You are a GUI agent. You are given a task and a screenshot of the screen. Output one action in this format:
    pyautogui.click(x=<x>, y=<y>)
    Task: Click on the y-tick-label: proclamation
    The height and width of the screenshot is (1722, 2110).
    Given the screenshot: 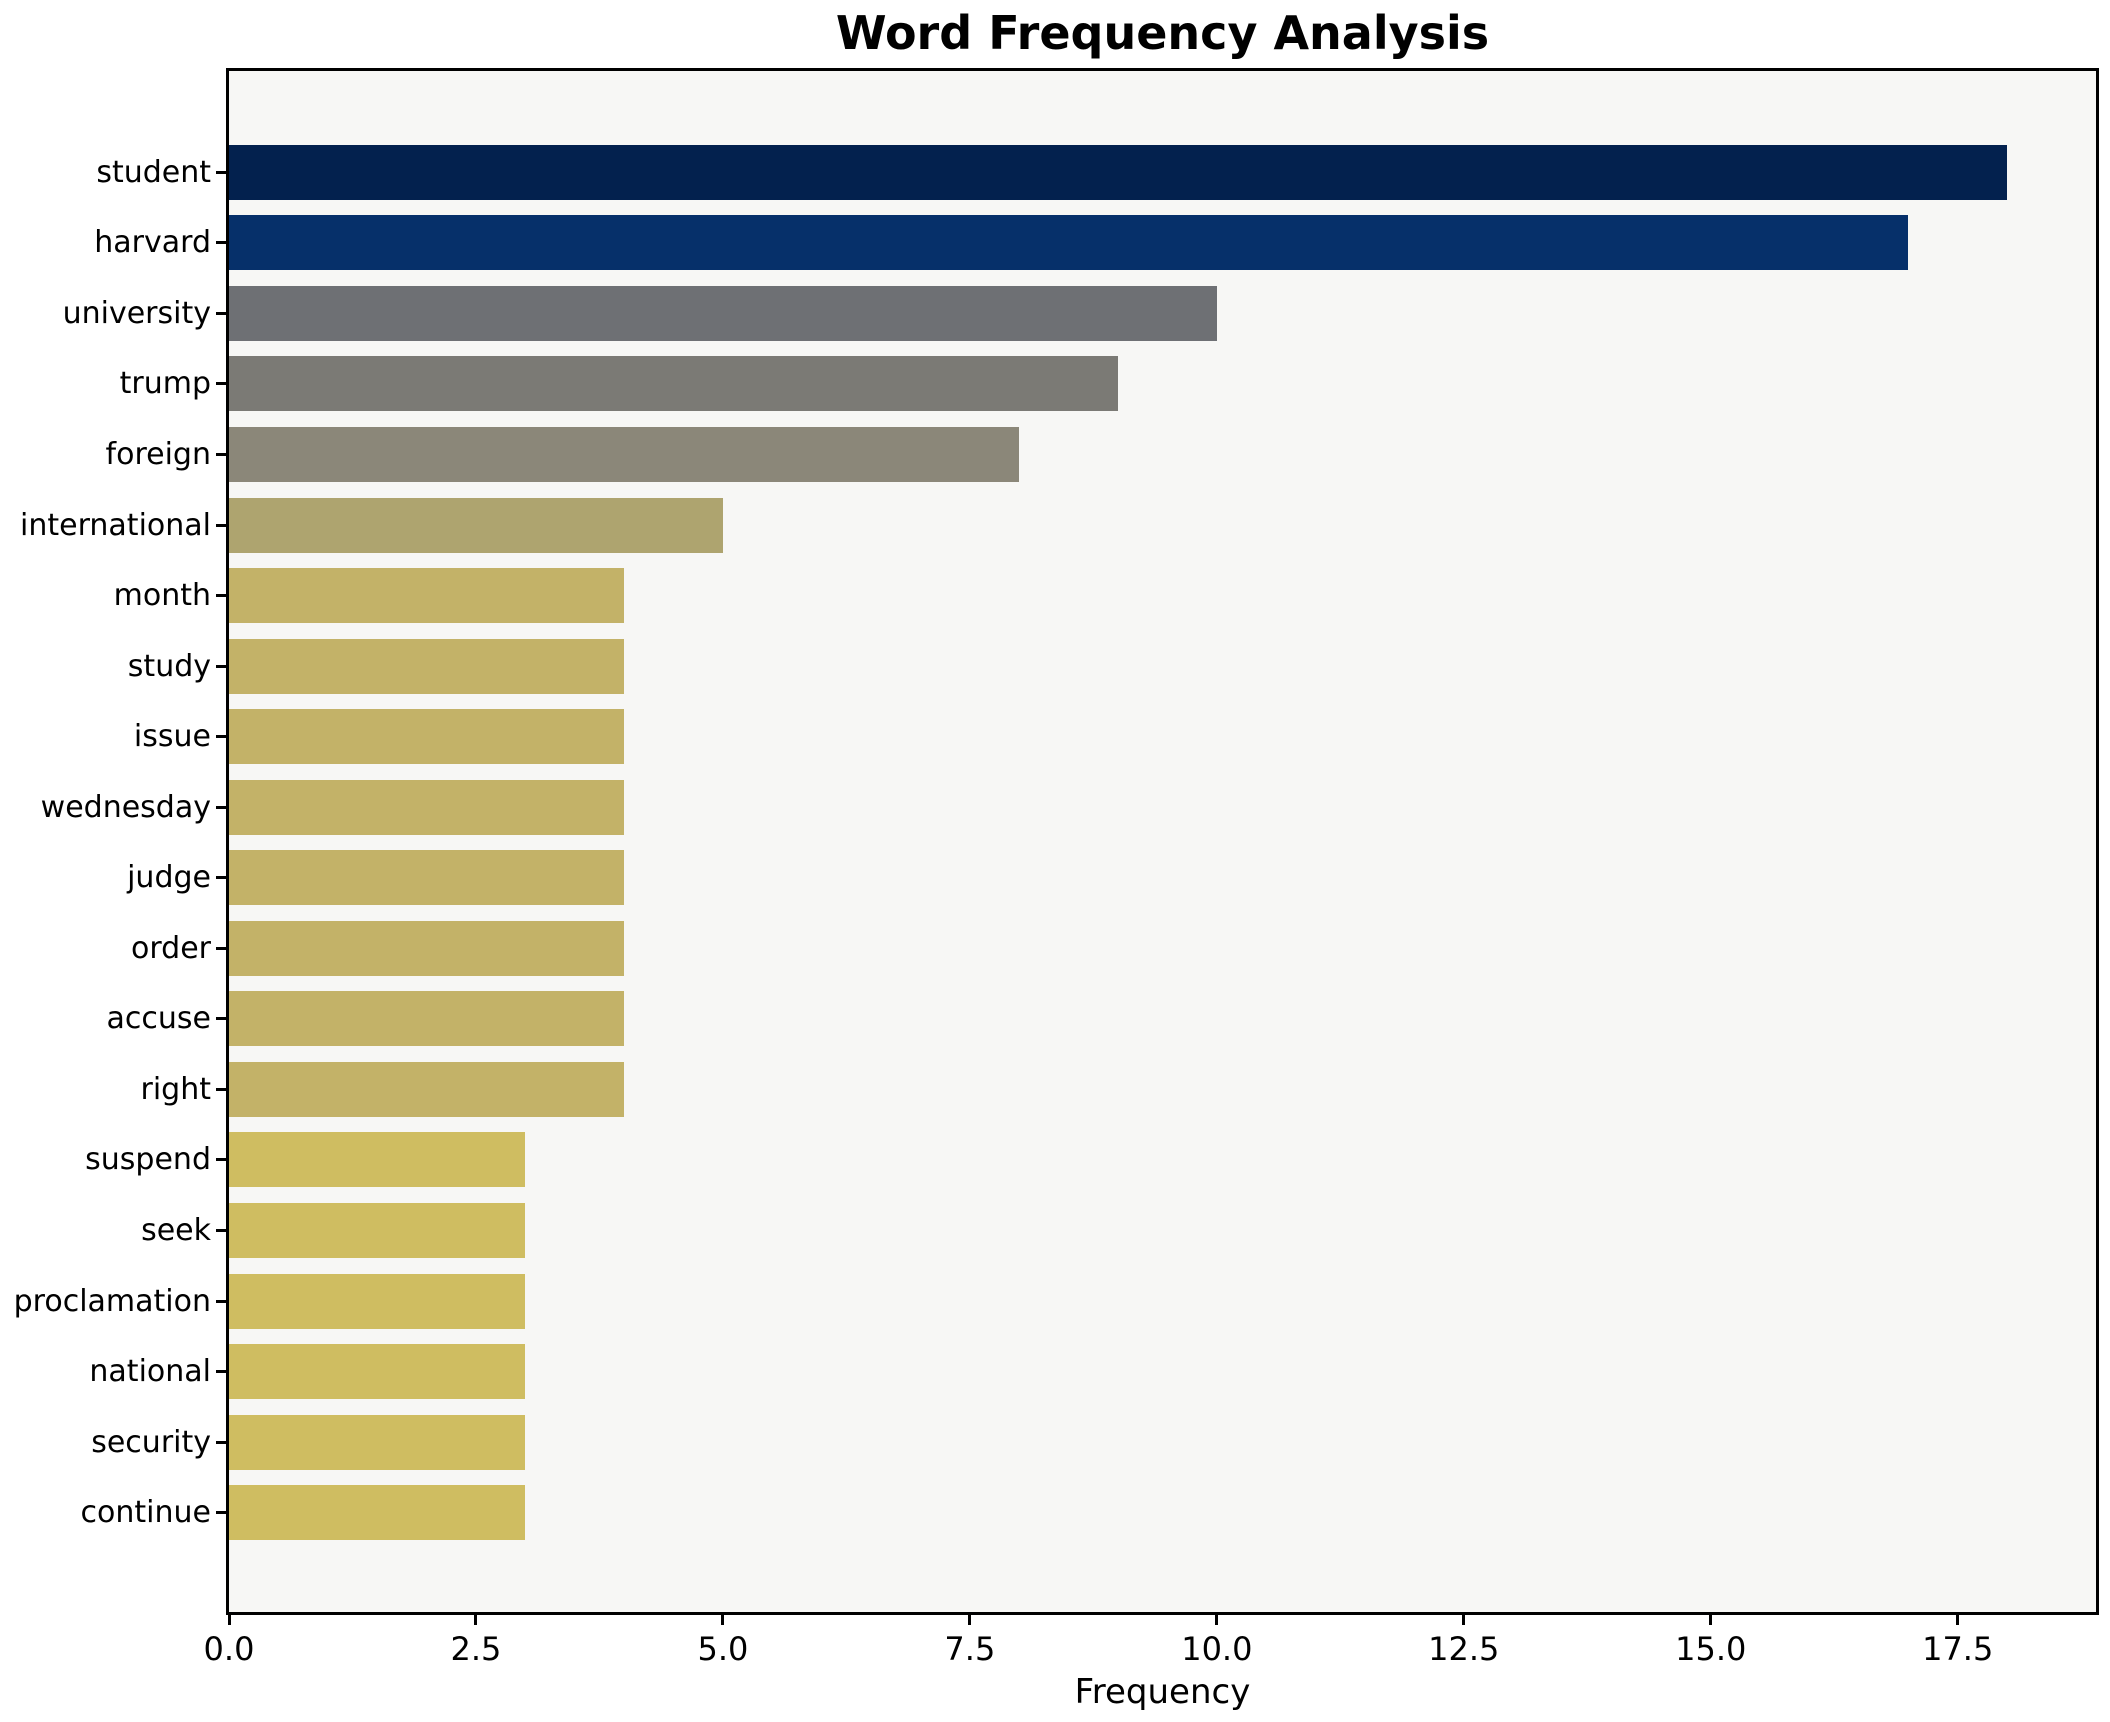 What is the action you would take?
    pyautogui.click(x=112, y=1301)
    